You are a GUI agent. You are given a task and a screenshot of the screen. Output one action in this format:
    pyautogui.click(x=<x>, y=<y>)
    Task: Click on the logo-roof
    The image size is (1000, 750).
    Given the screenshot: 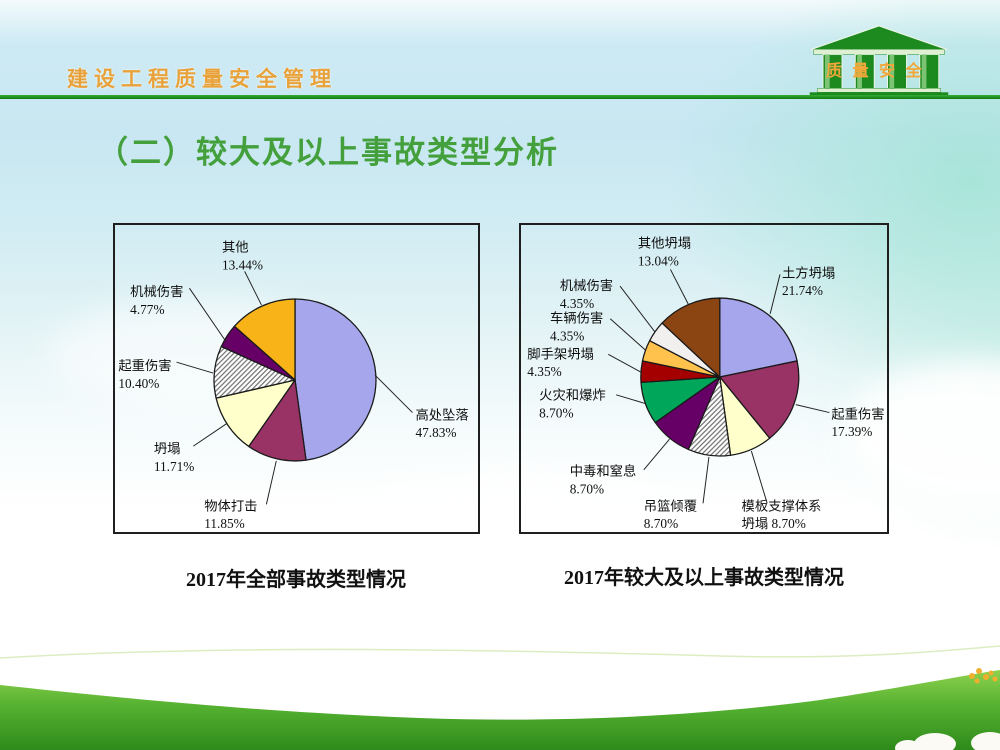 What is the action you would take?
    pyautogui.click(x=879, y=38)
    